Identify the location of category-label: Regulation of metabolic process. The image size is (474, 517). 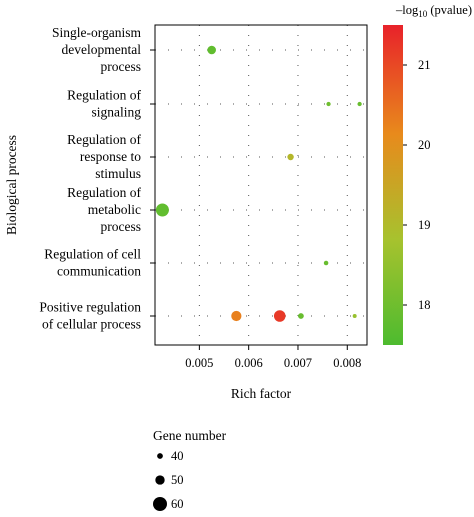
(104, 209).